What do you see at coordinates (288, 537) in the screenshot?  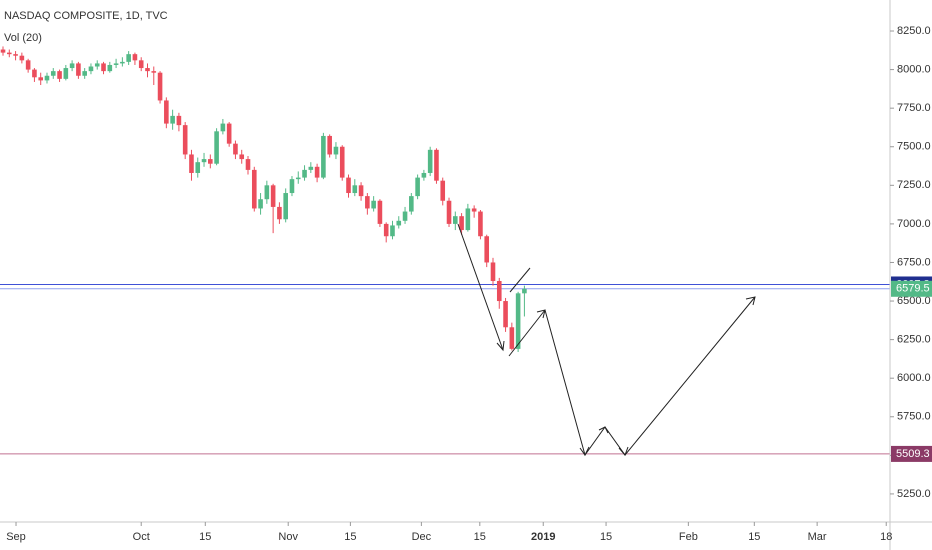 I see `x-tick-label: Nov` at bounding box center [288, 537].